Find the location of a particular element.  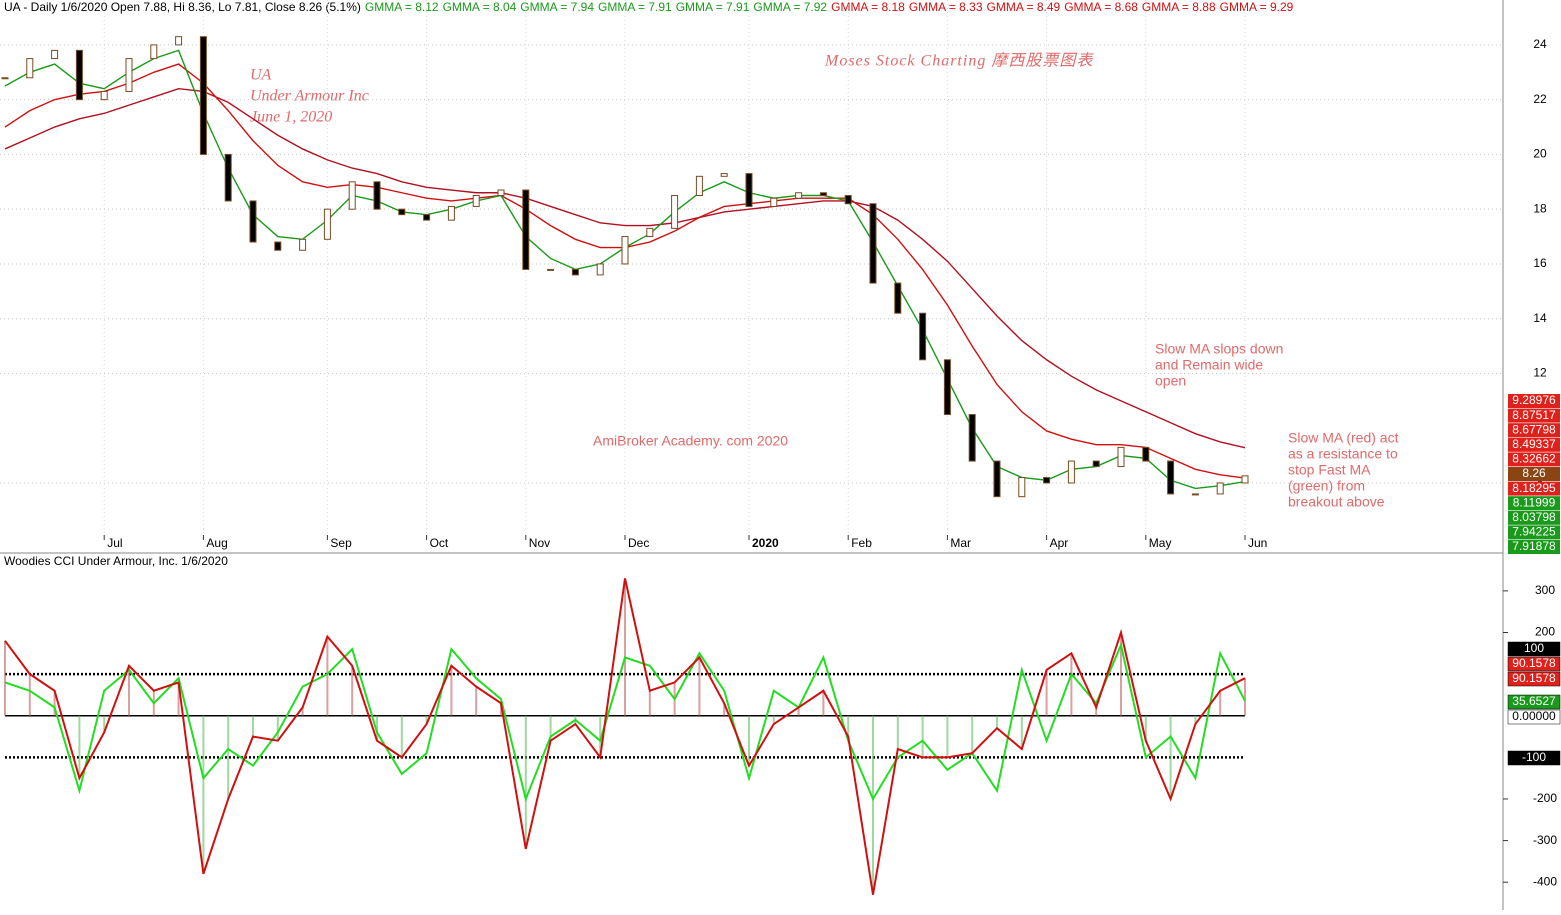

annotation: Slow MA (red) act is located at coordinates (1343, 438).